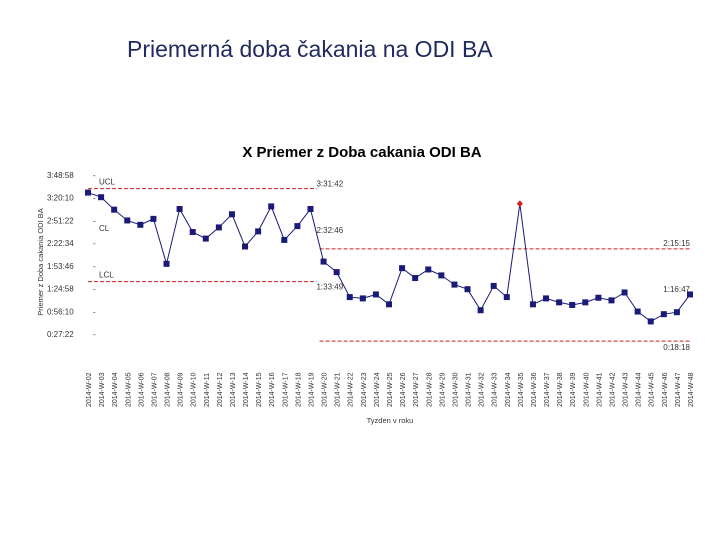 The height and width of the screenshot is (540, 720). I want to click on x-tick-label: 2014-W-35, so click(521, 389).